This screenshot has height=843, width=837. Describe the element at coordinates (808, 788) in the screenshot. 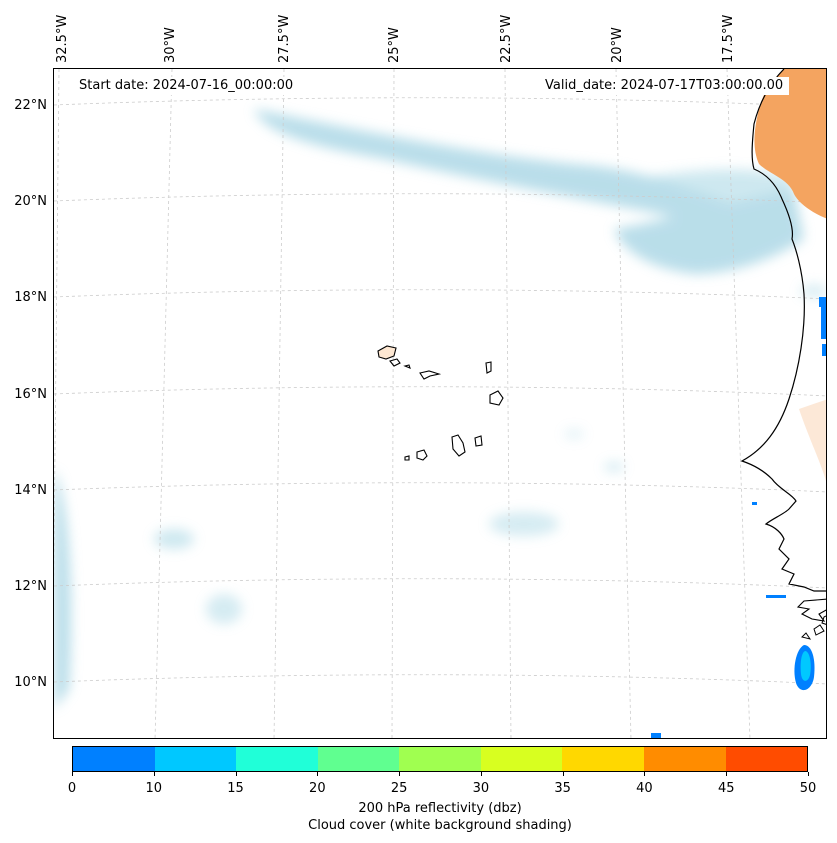

I see `colorbar-tick-label: 50` at that location.